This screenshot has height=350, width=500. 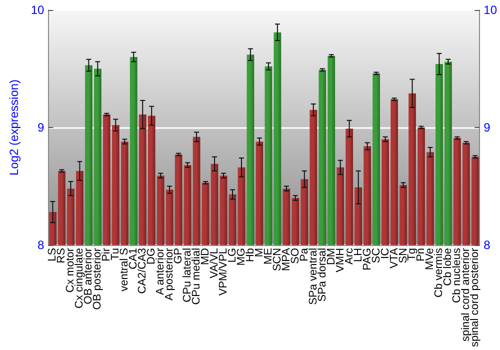 What do you see at coordinates (98, 279) in the screenshot?
I see `x-tick-label: OB posterior` at bounding box center [98, 279].